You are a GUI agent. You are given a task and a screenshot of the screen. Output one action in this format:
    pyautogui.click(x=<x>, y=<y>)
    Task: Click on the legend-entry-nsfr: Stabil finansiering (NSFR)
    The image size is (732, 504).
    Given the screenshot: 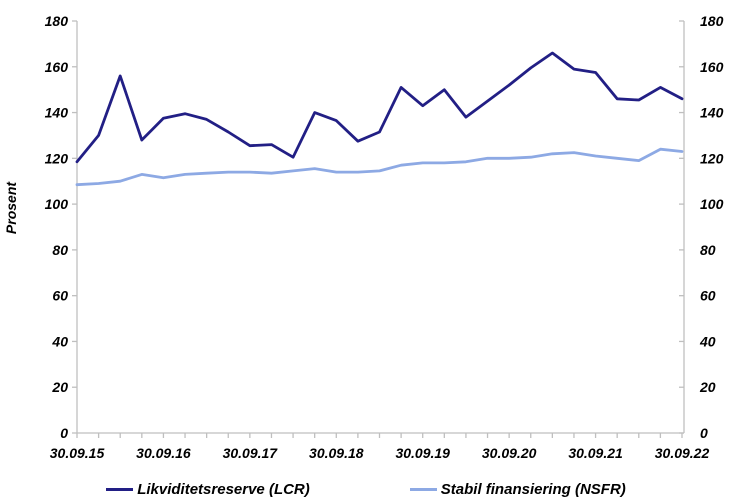 What is the action you would take?
    pyautogui.click(x=517, y=489)
    